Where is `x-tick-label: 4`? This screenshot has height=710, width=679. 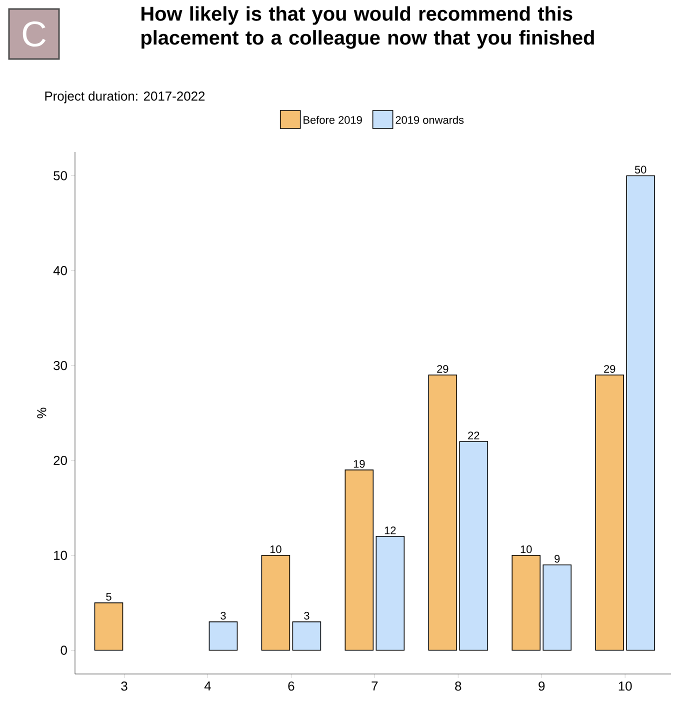 x-tick-label: 4 is located at coordinates (207, 686).